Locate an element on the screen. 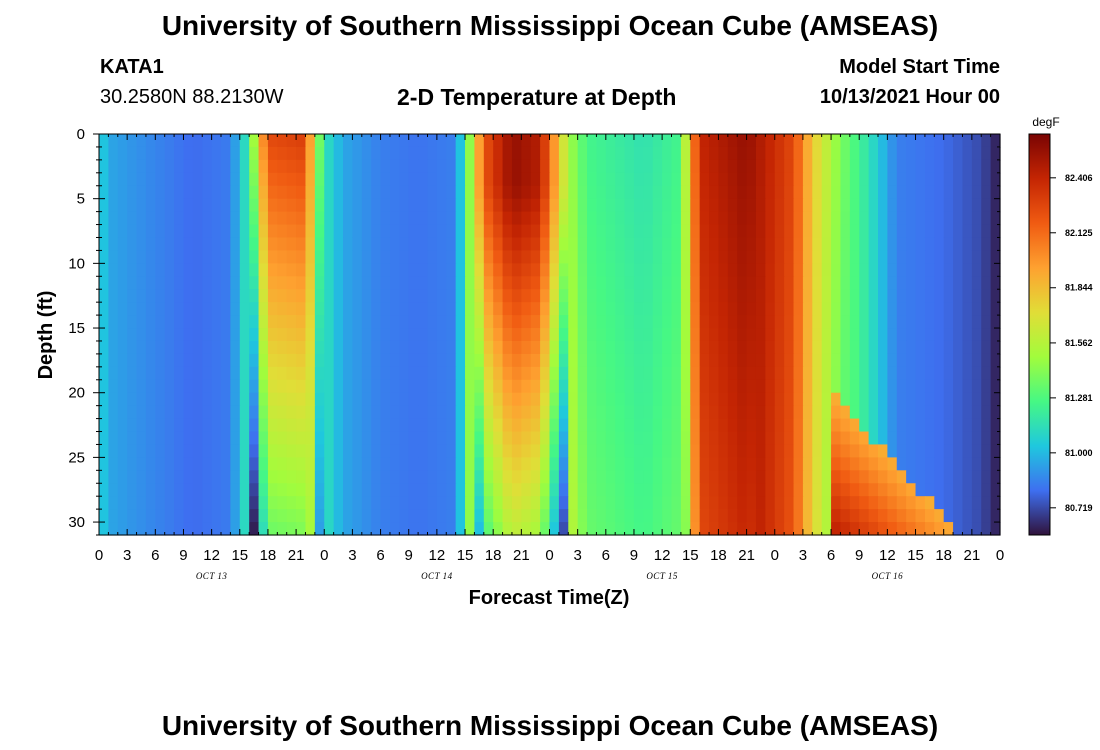 The height and width of the screenshot is (750, 1100). y-tick-label: 25 is located at coordinates (76, 457).